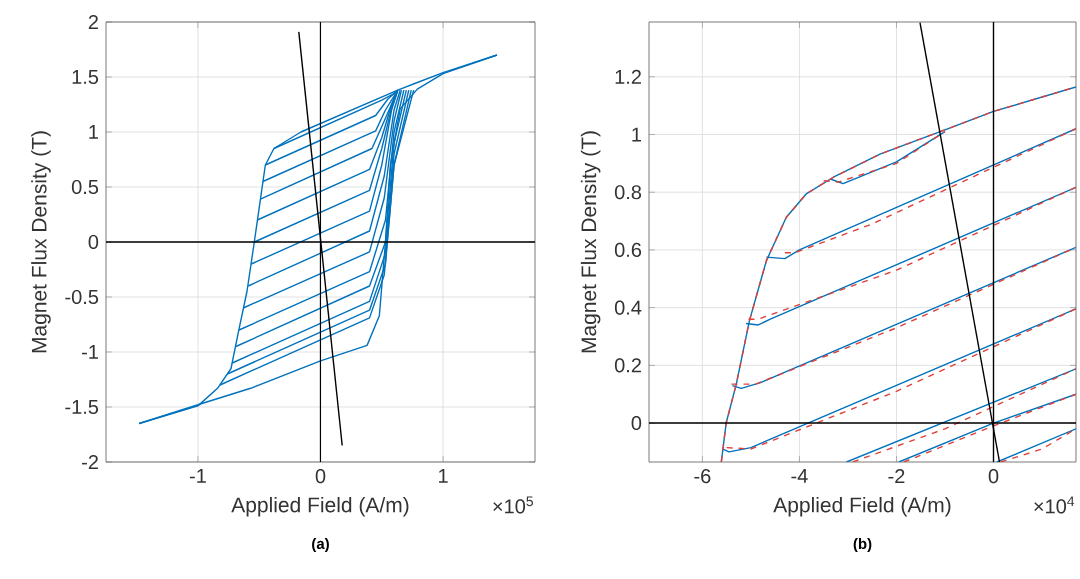 This screenshot has width=1080, height=579. I want to click on y-tick-label: 2, so click(93, 22).